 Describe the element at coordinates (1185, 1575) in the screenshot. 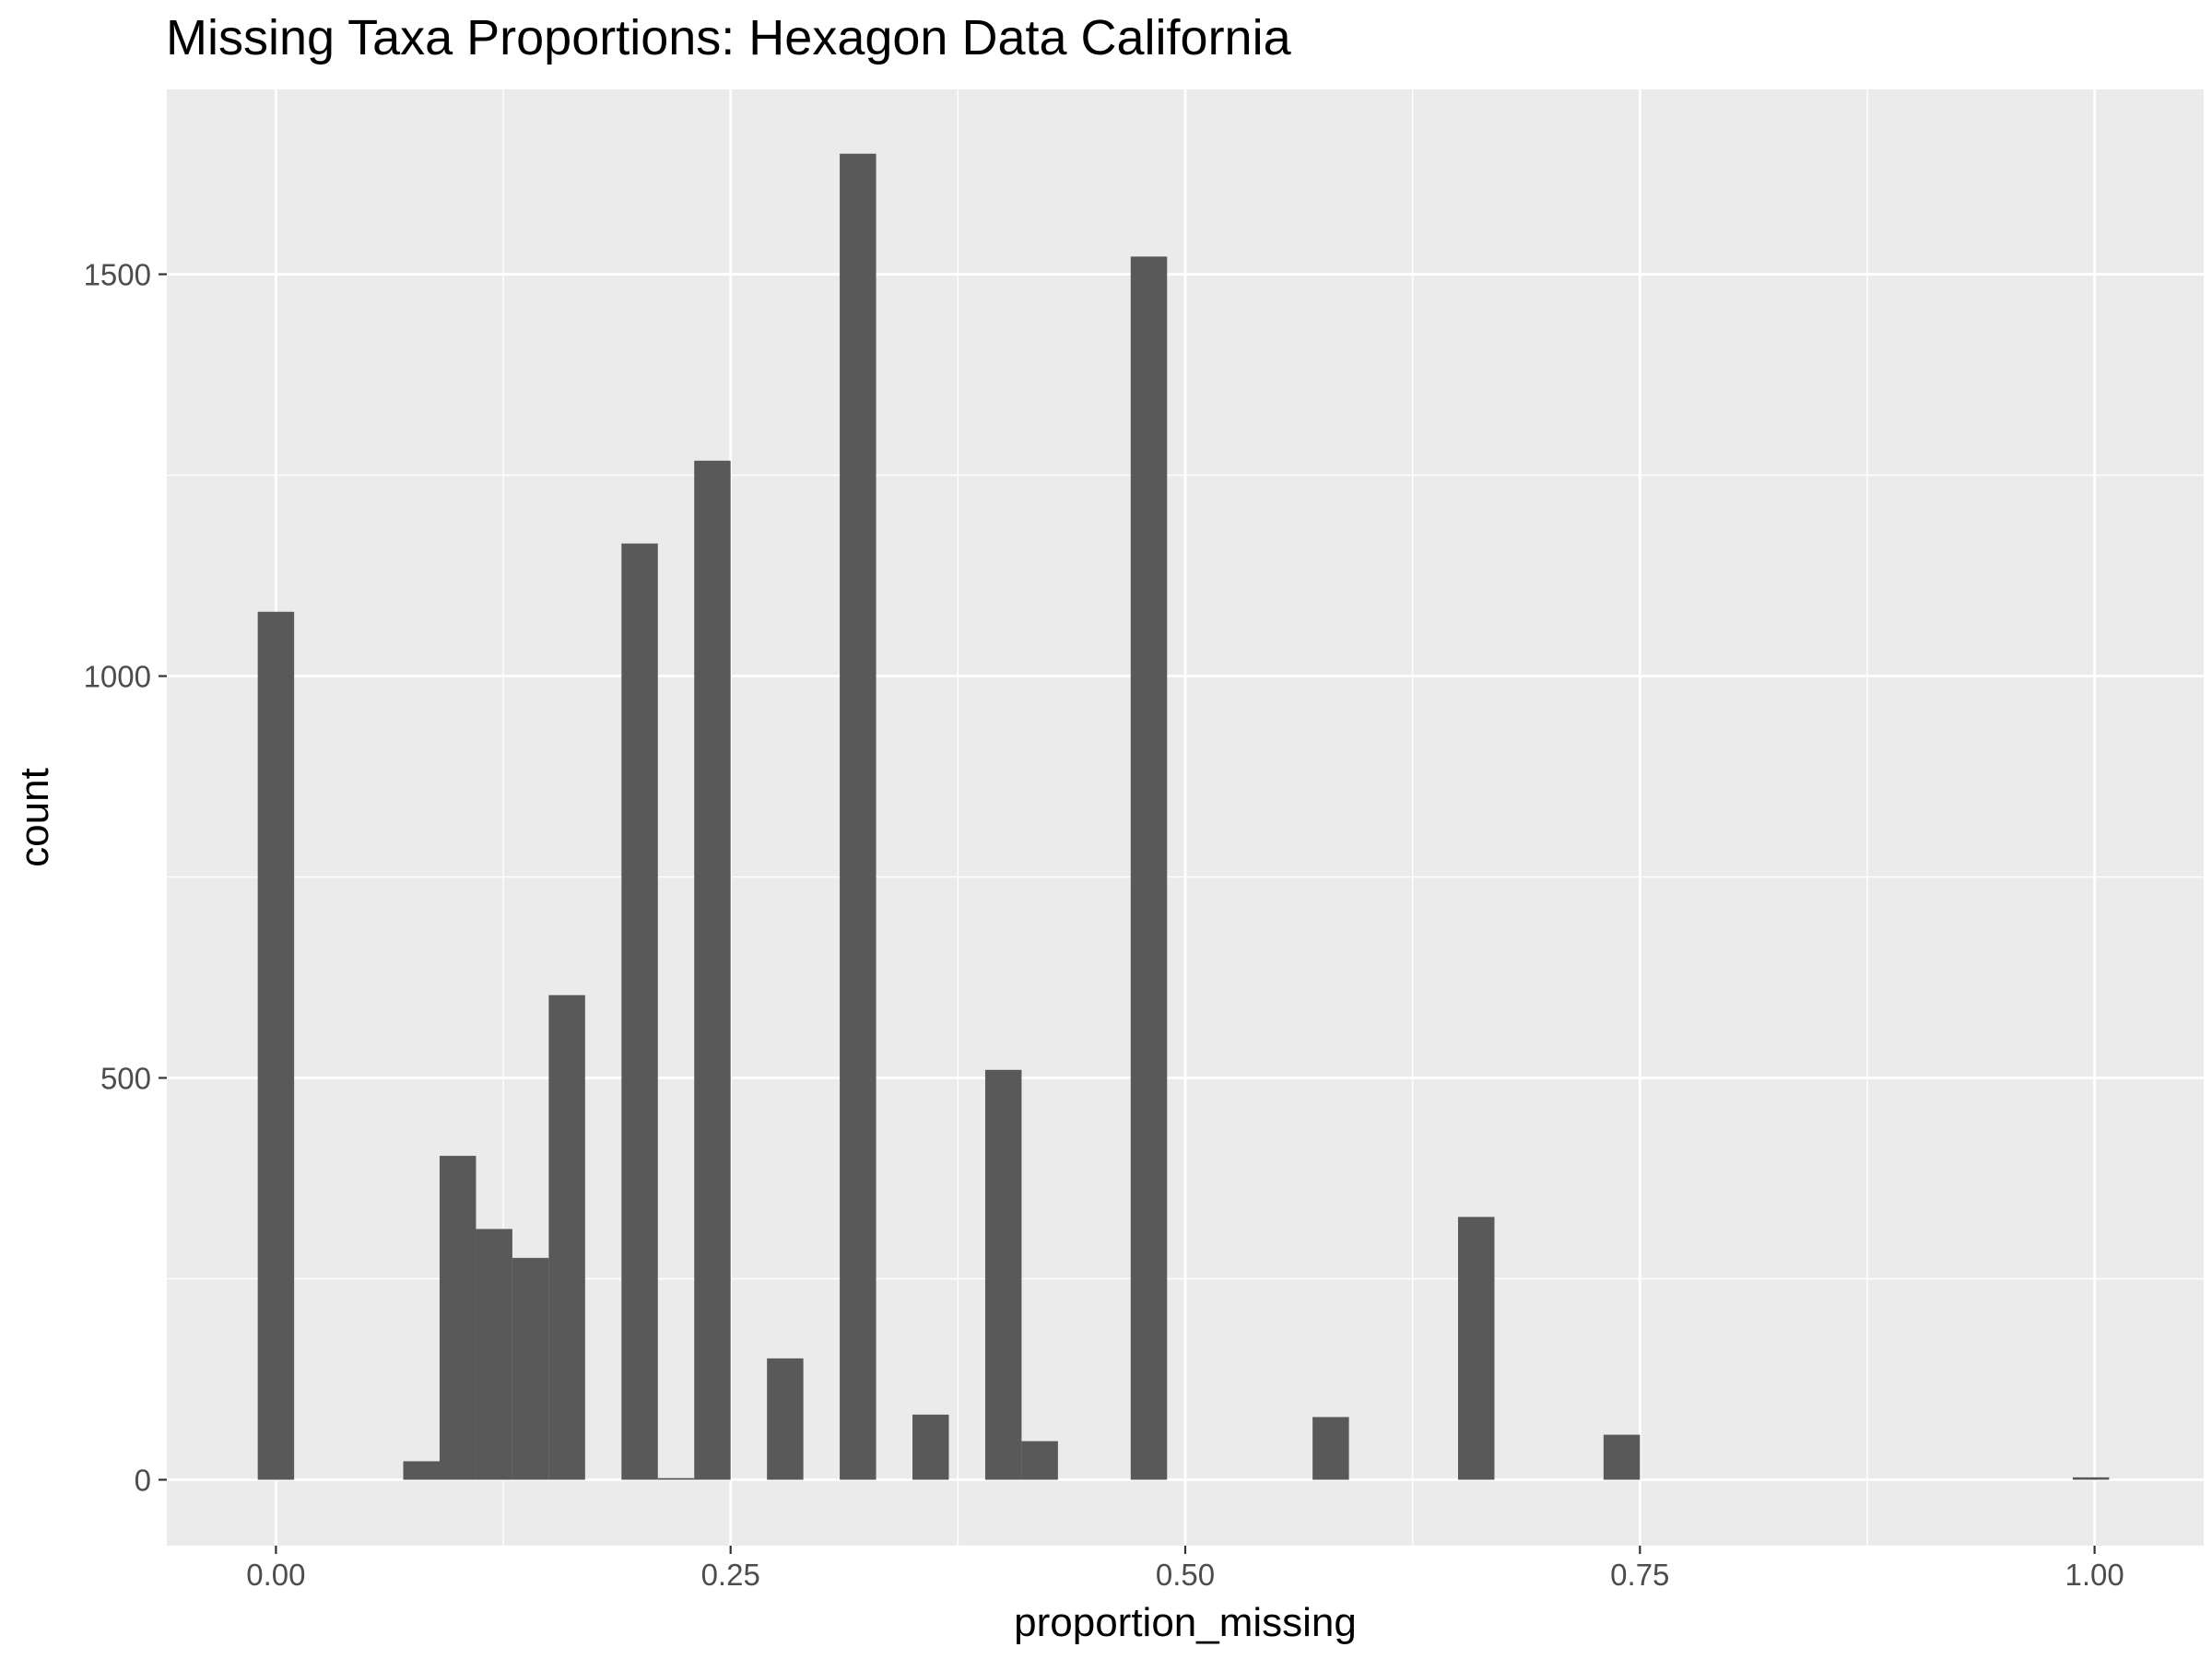

I see `x-tick-label: 0.50` at that location.